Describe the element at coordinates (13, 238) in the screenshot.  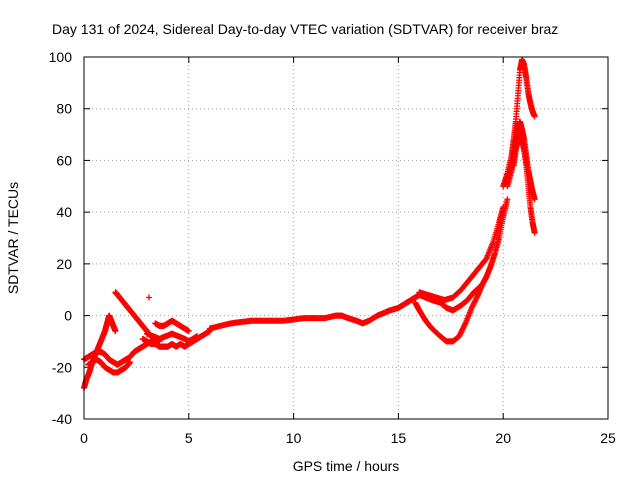
I see `y-axis-label: SDTVAR / TECUs` at that location.